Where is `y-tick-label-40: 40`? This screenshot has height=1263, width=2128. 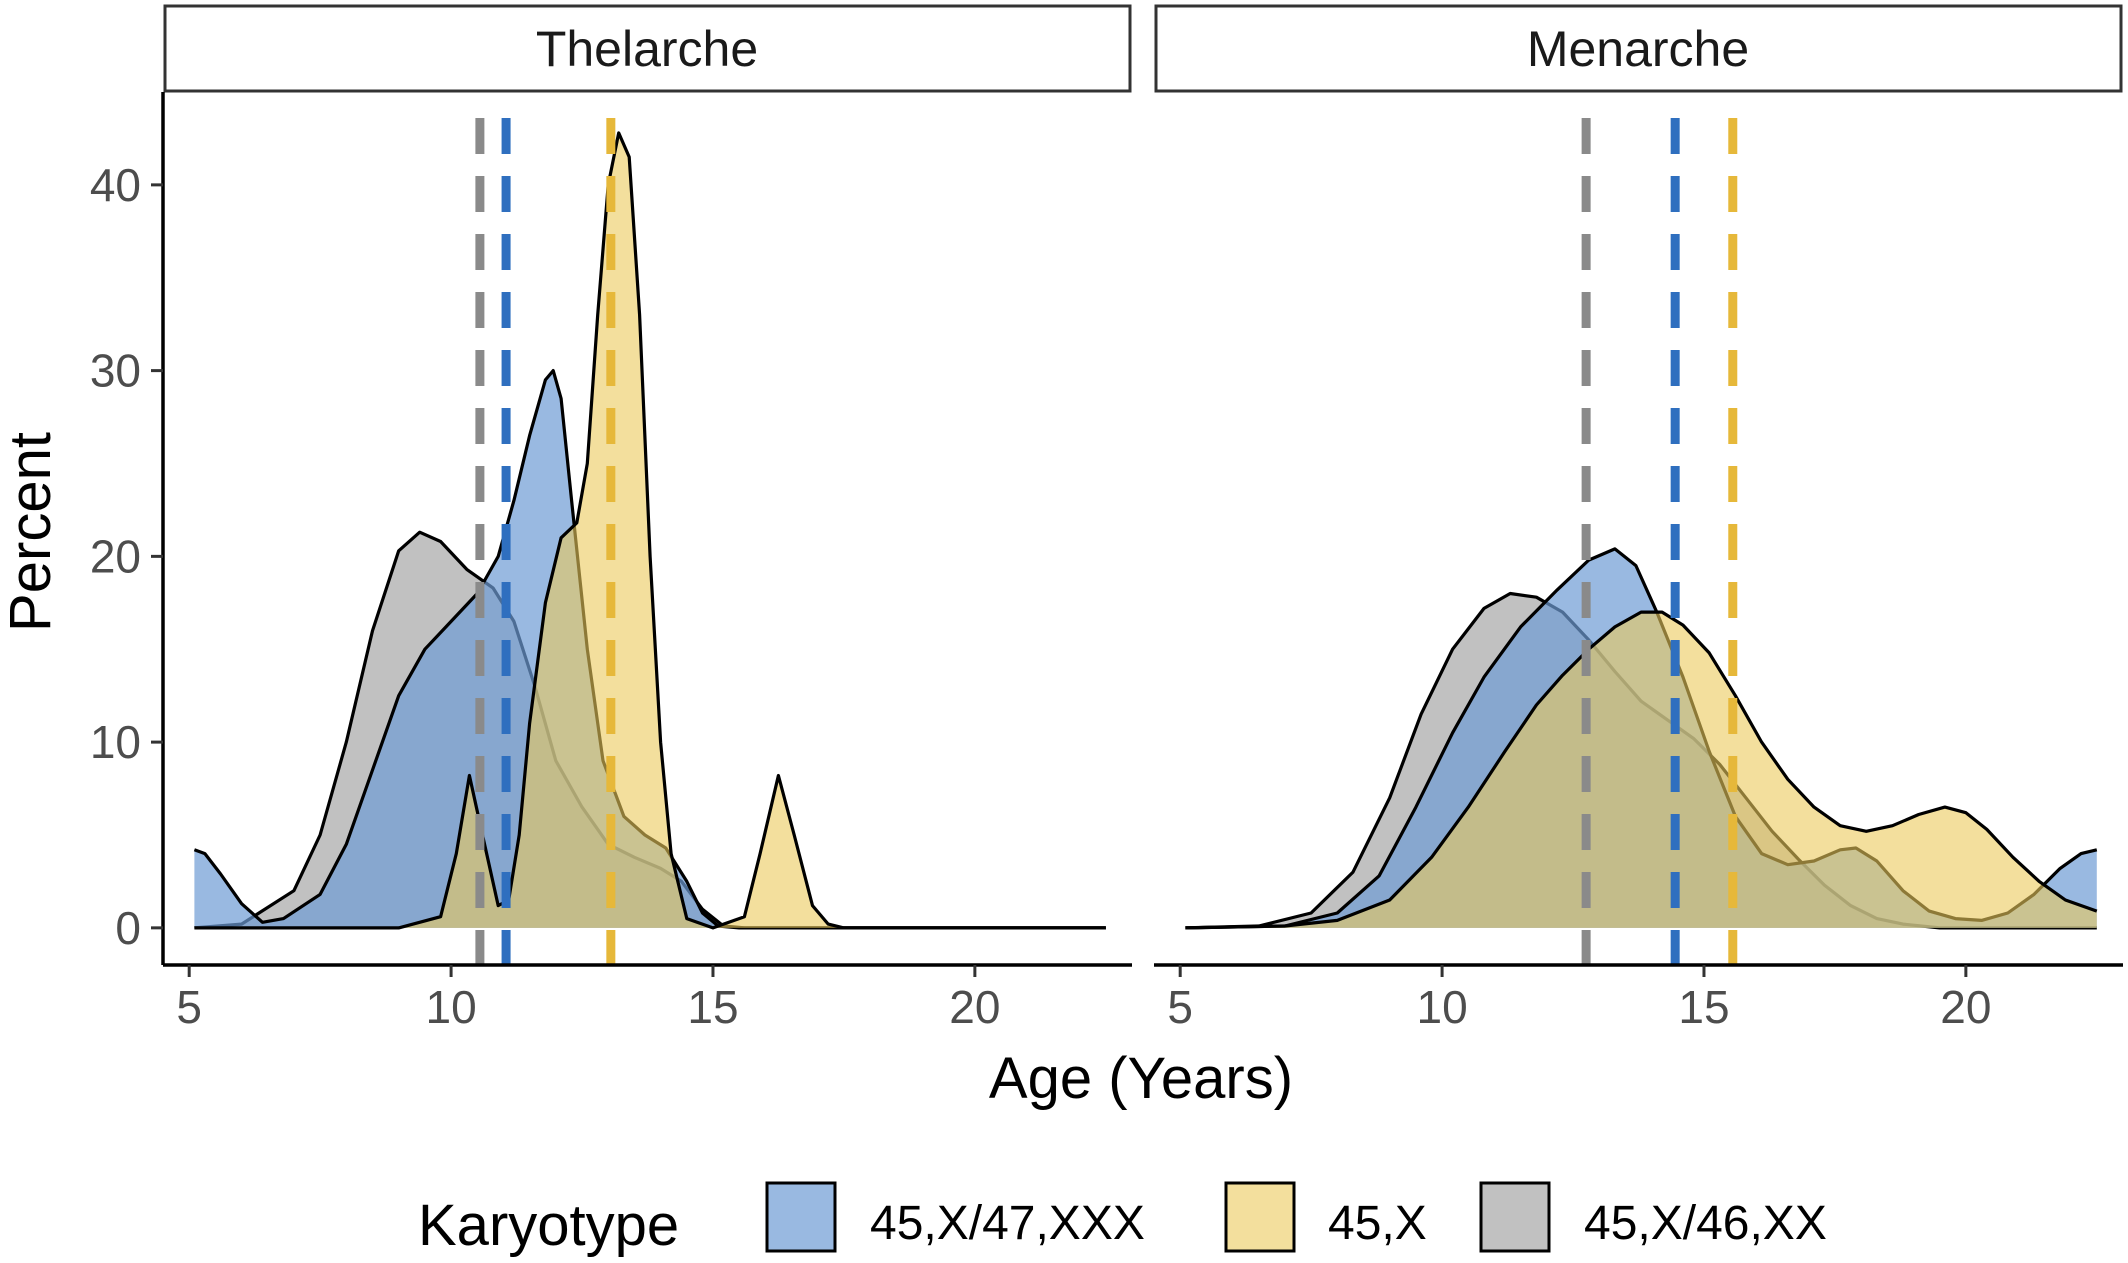
y-tick-label-40: 40 is located at coordinates (115, 185).